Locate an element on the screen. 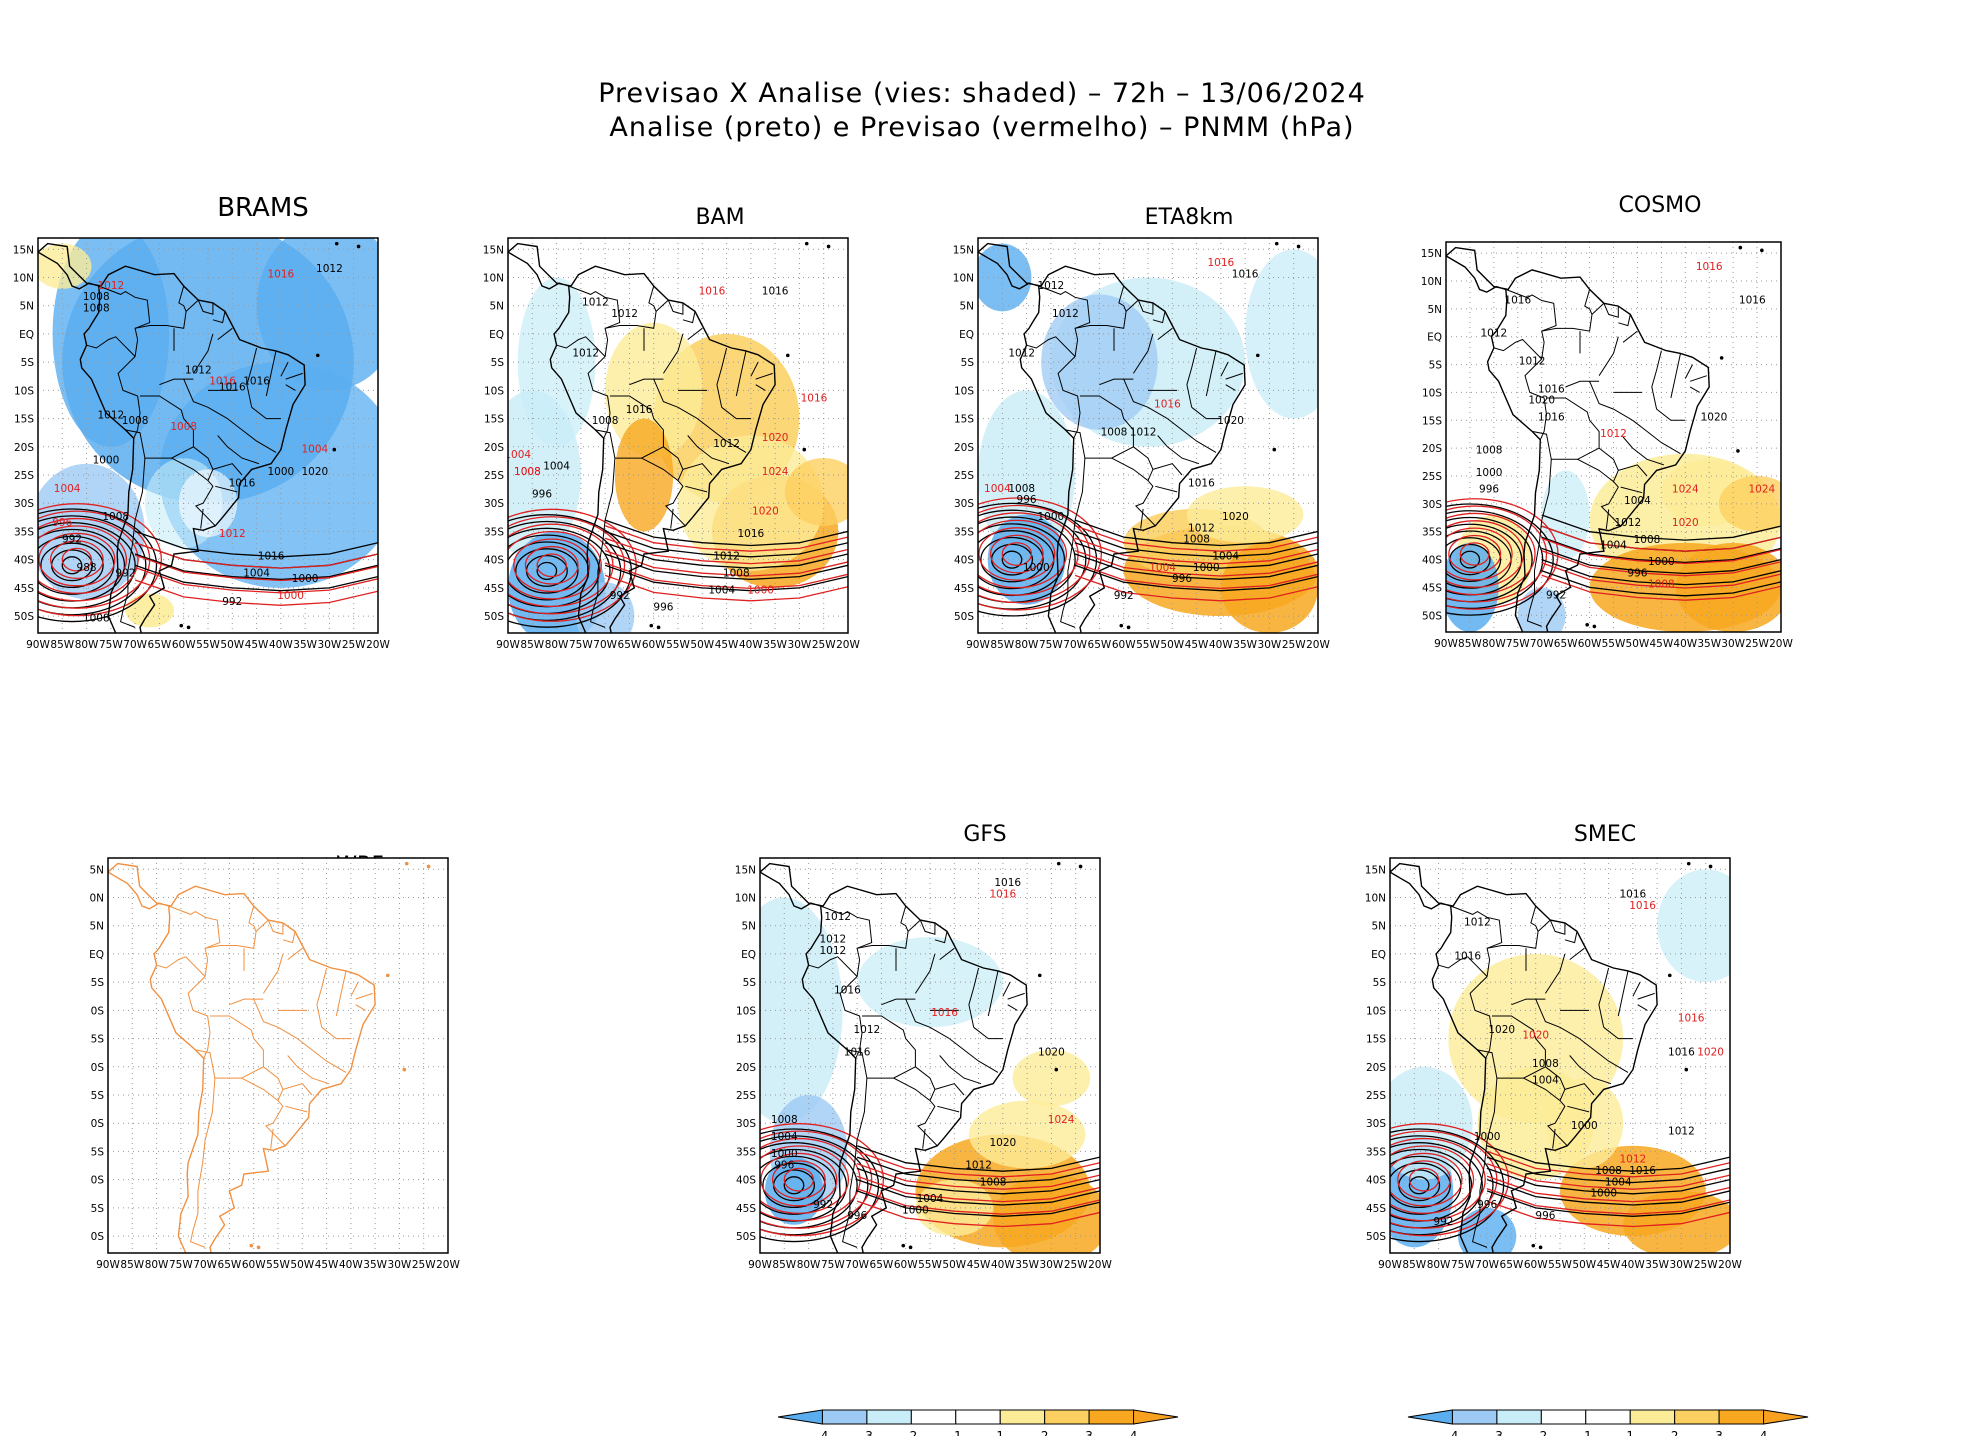  lat-tick-label: 5S is located at coordinates (1380, 983).